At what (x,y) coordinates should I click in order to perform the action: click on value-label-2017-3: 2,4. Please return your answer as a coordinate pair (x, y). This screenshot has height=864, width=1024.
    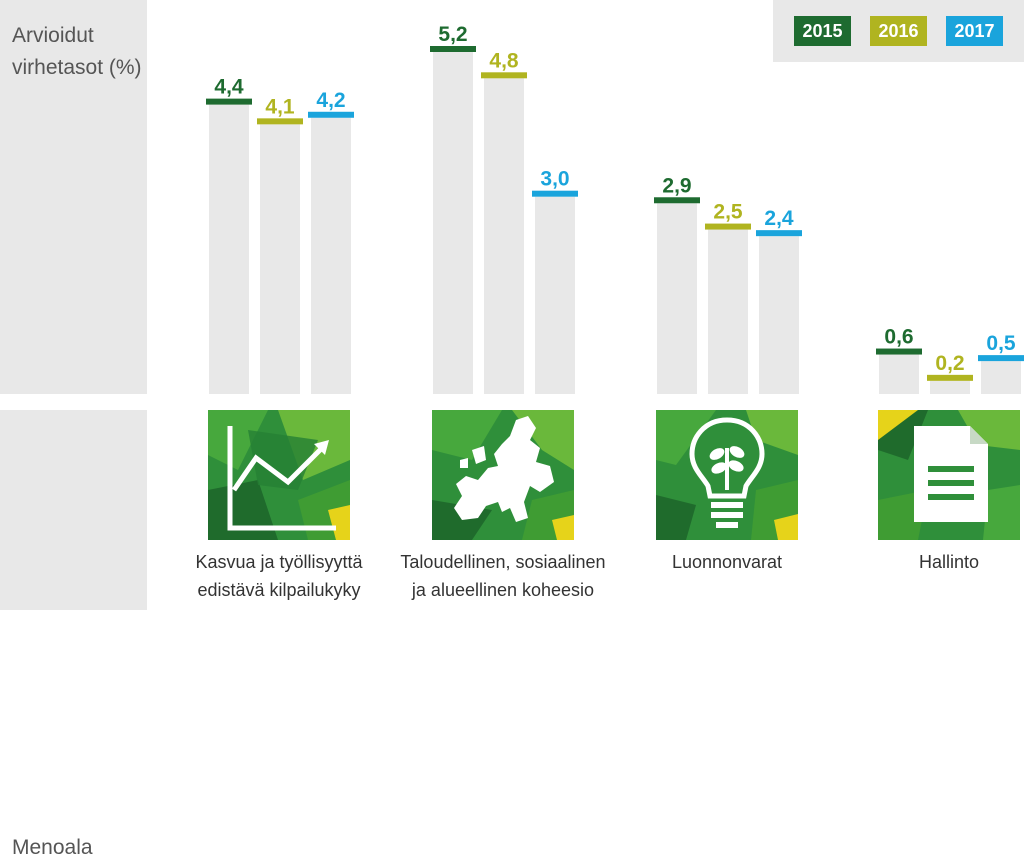
    Looking at the image, I should click on (779, 218).